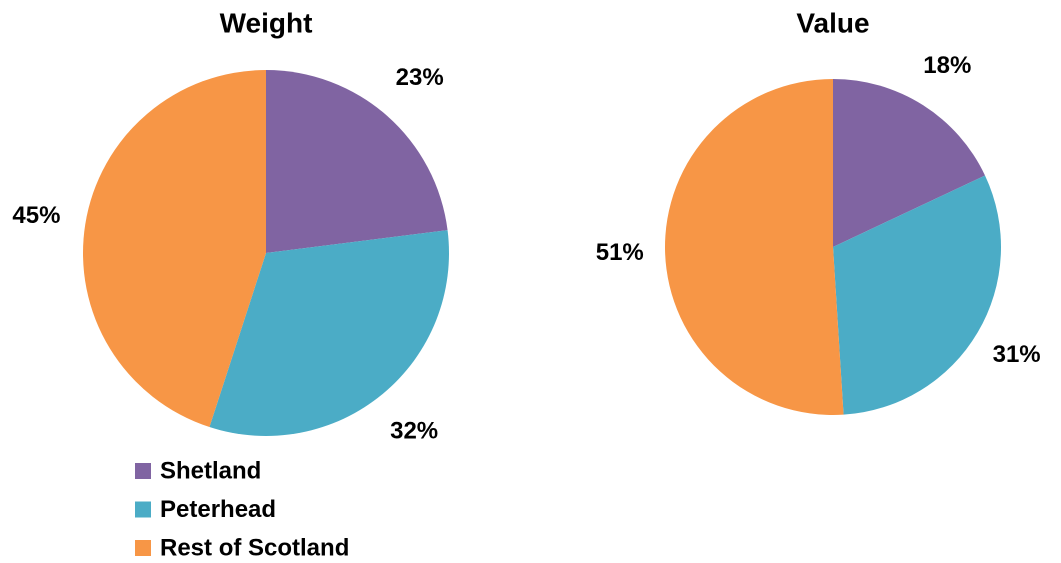 The height and width of the screenshot is (563, 1061). I want to click on data-label: 51%, so click(620, 252).